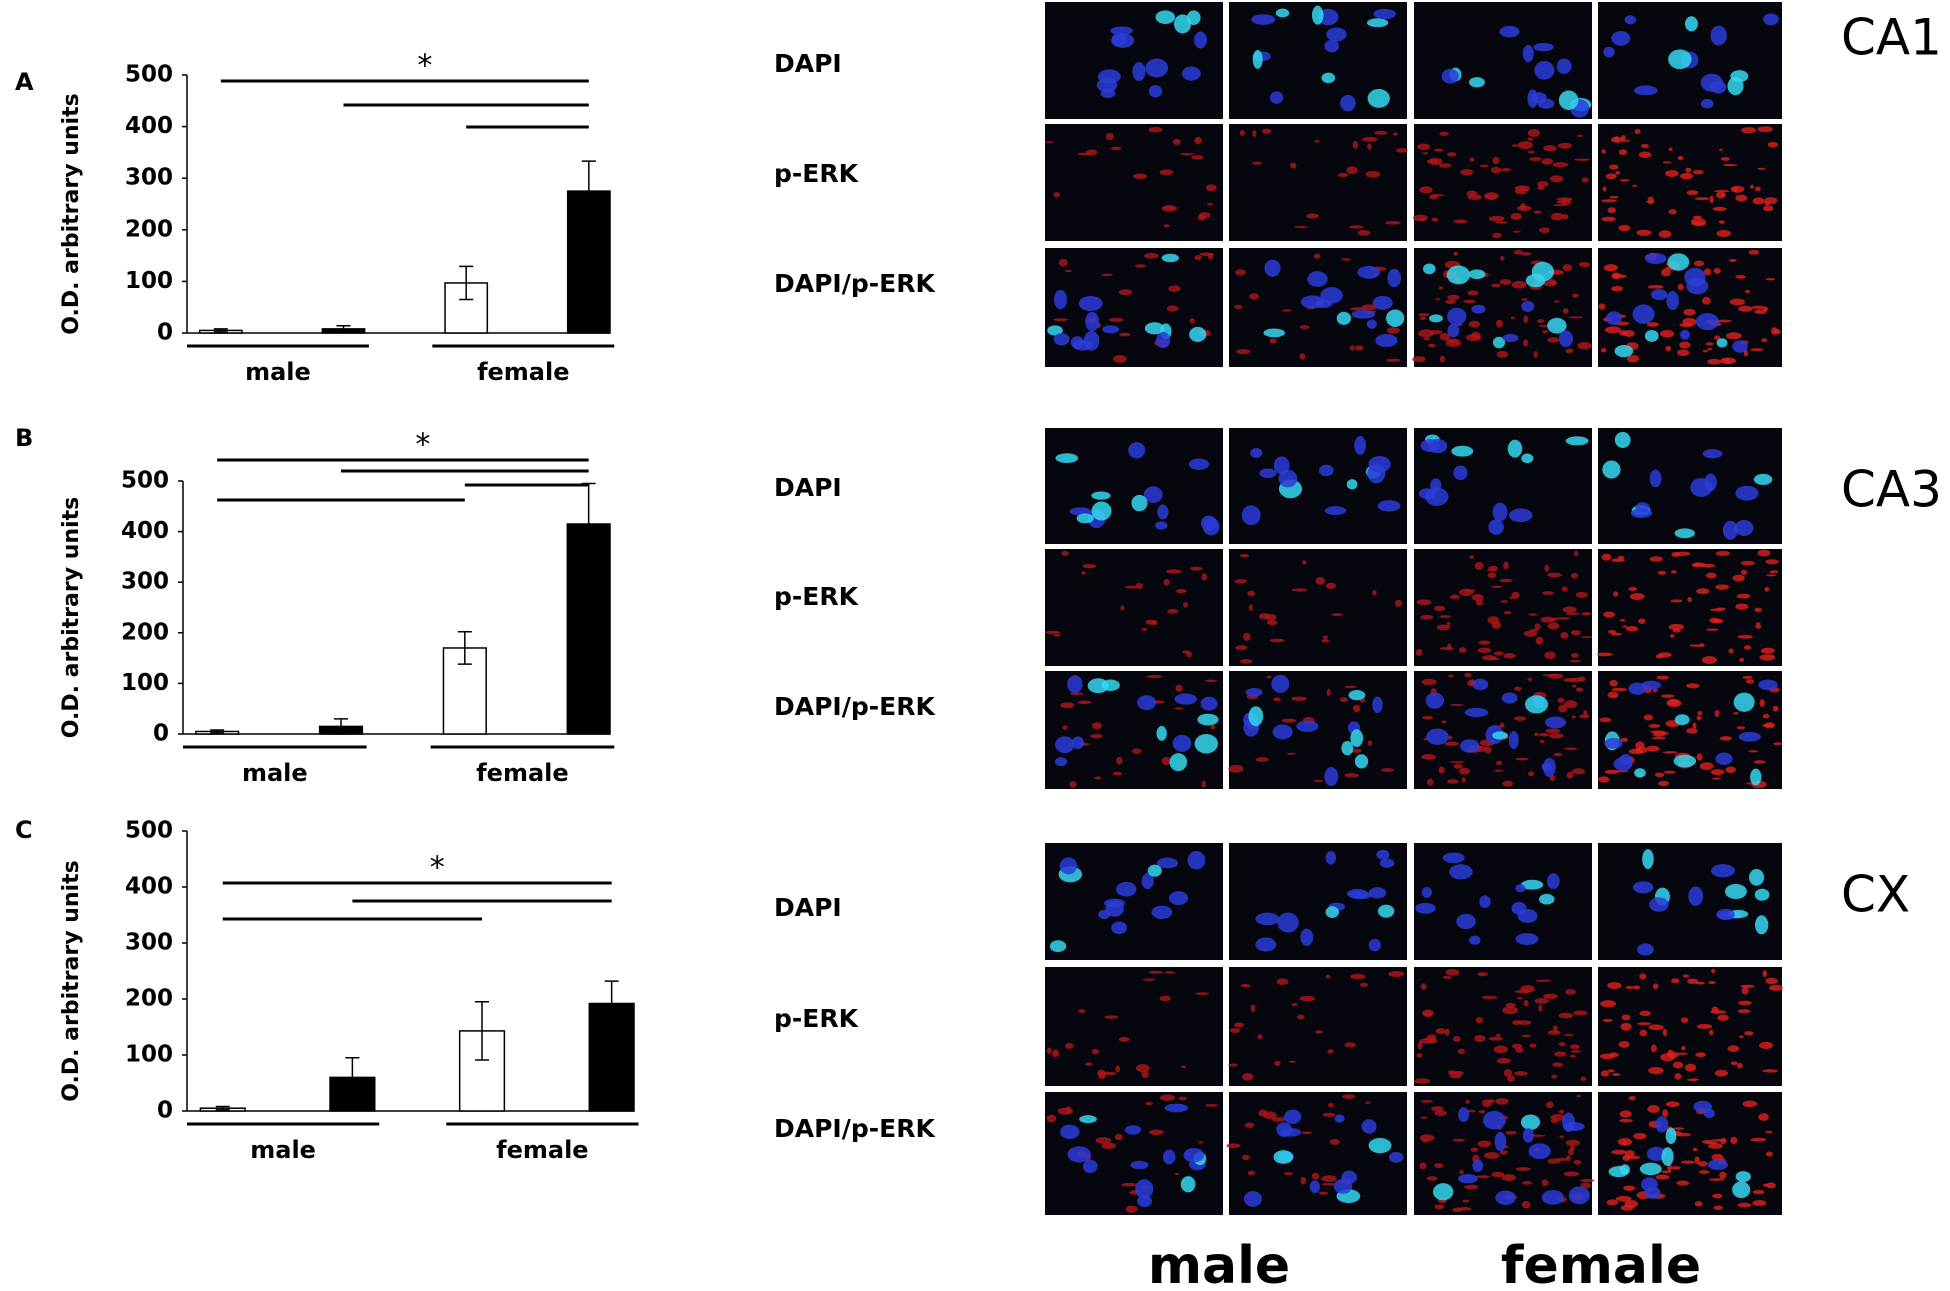 The width and height of the screenshot is (1950, 1291). Describe the element at coordinates (1503, 901) in the screenshot. I see `micrograph` at that location.